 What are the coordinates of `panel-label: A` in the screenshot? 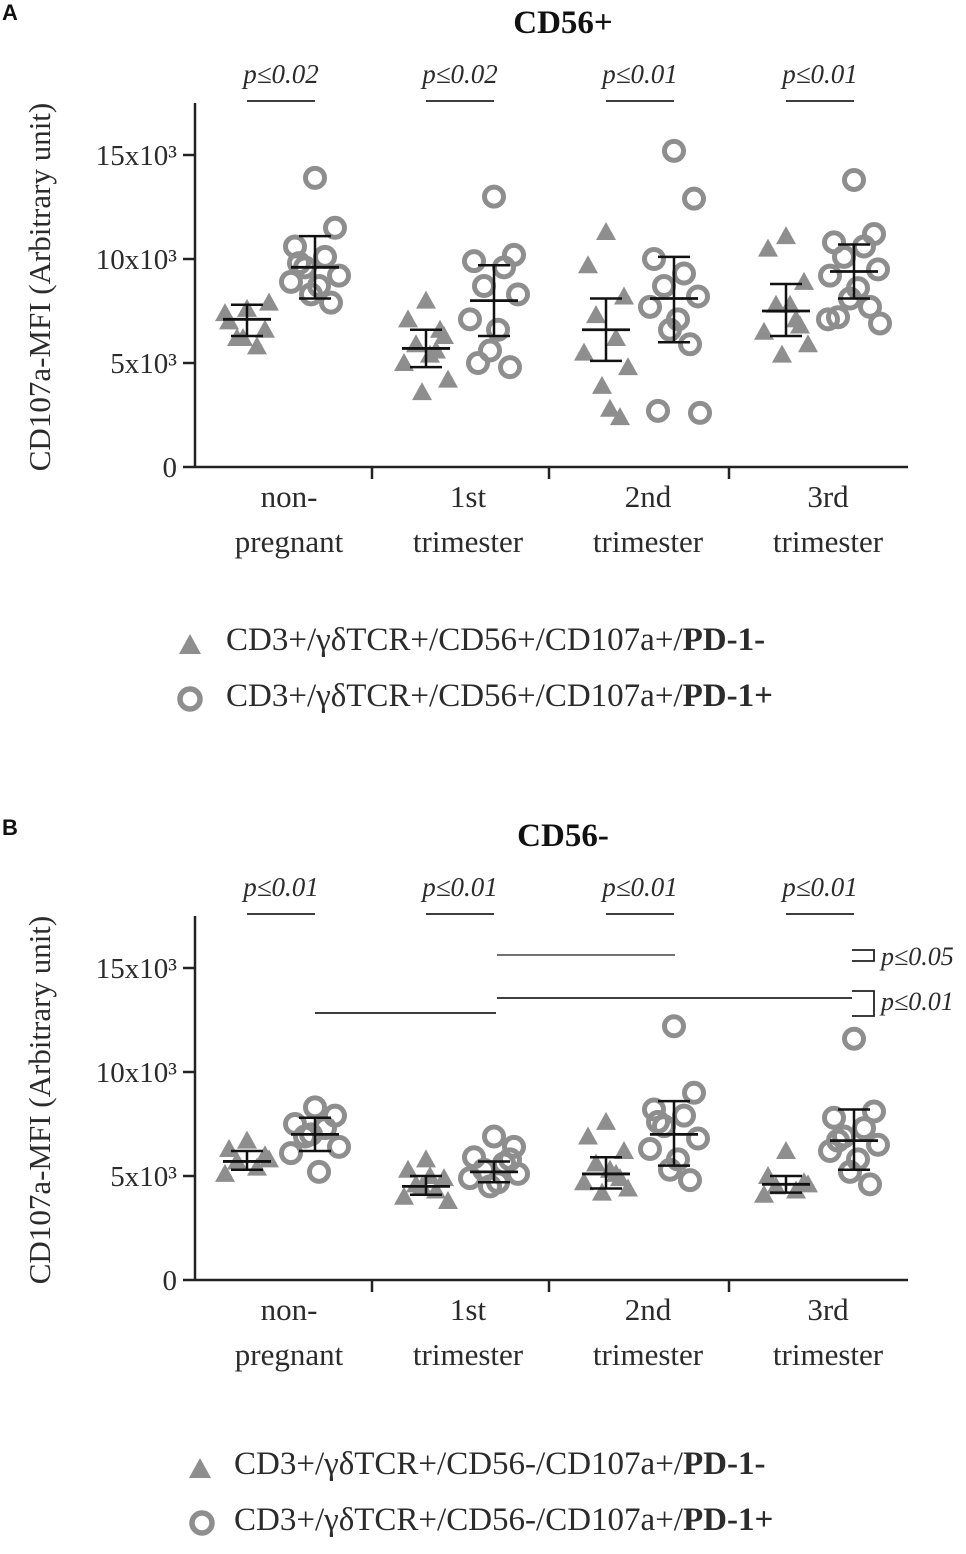 It's located at (10, 12).